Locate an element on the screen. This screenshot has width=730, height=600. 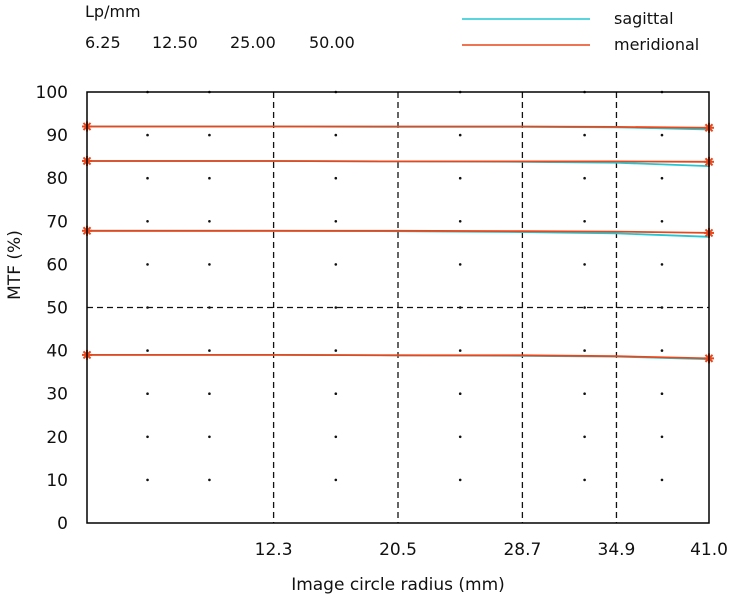
y-tick-labels: 0 10 20 30 40 50 60 70 80 90 100 is located at coordinates (52, 308).